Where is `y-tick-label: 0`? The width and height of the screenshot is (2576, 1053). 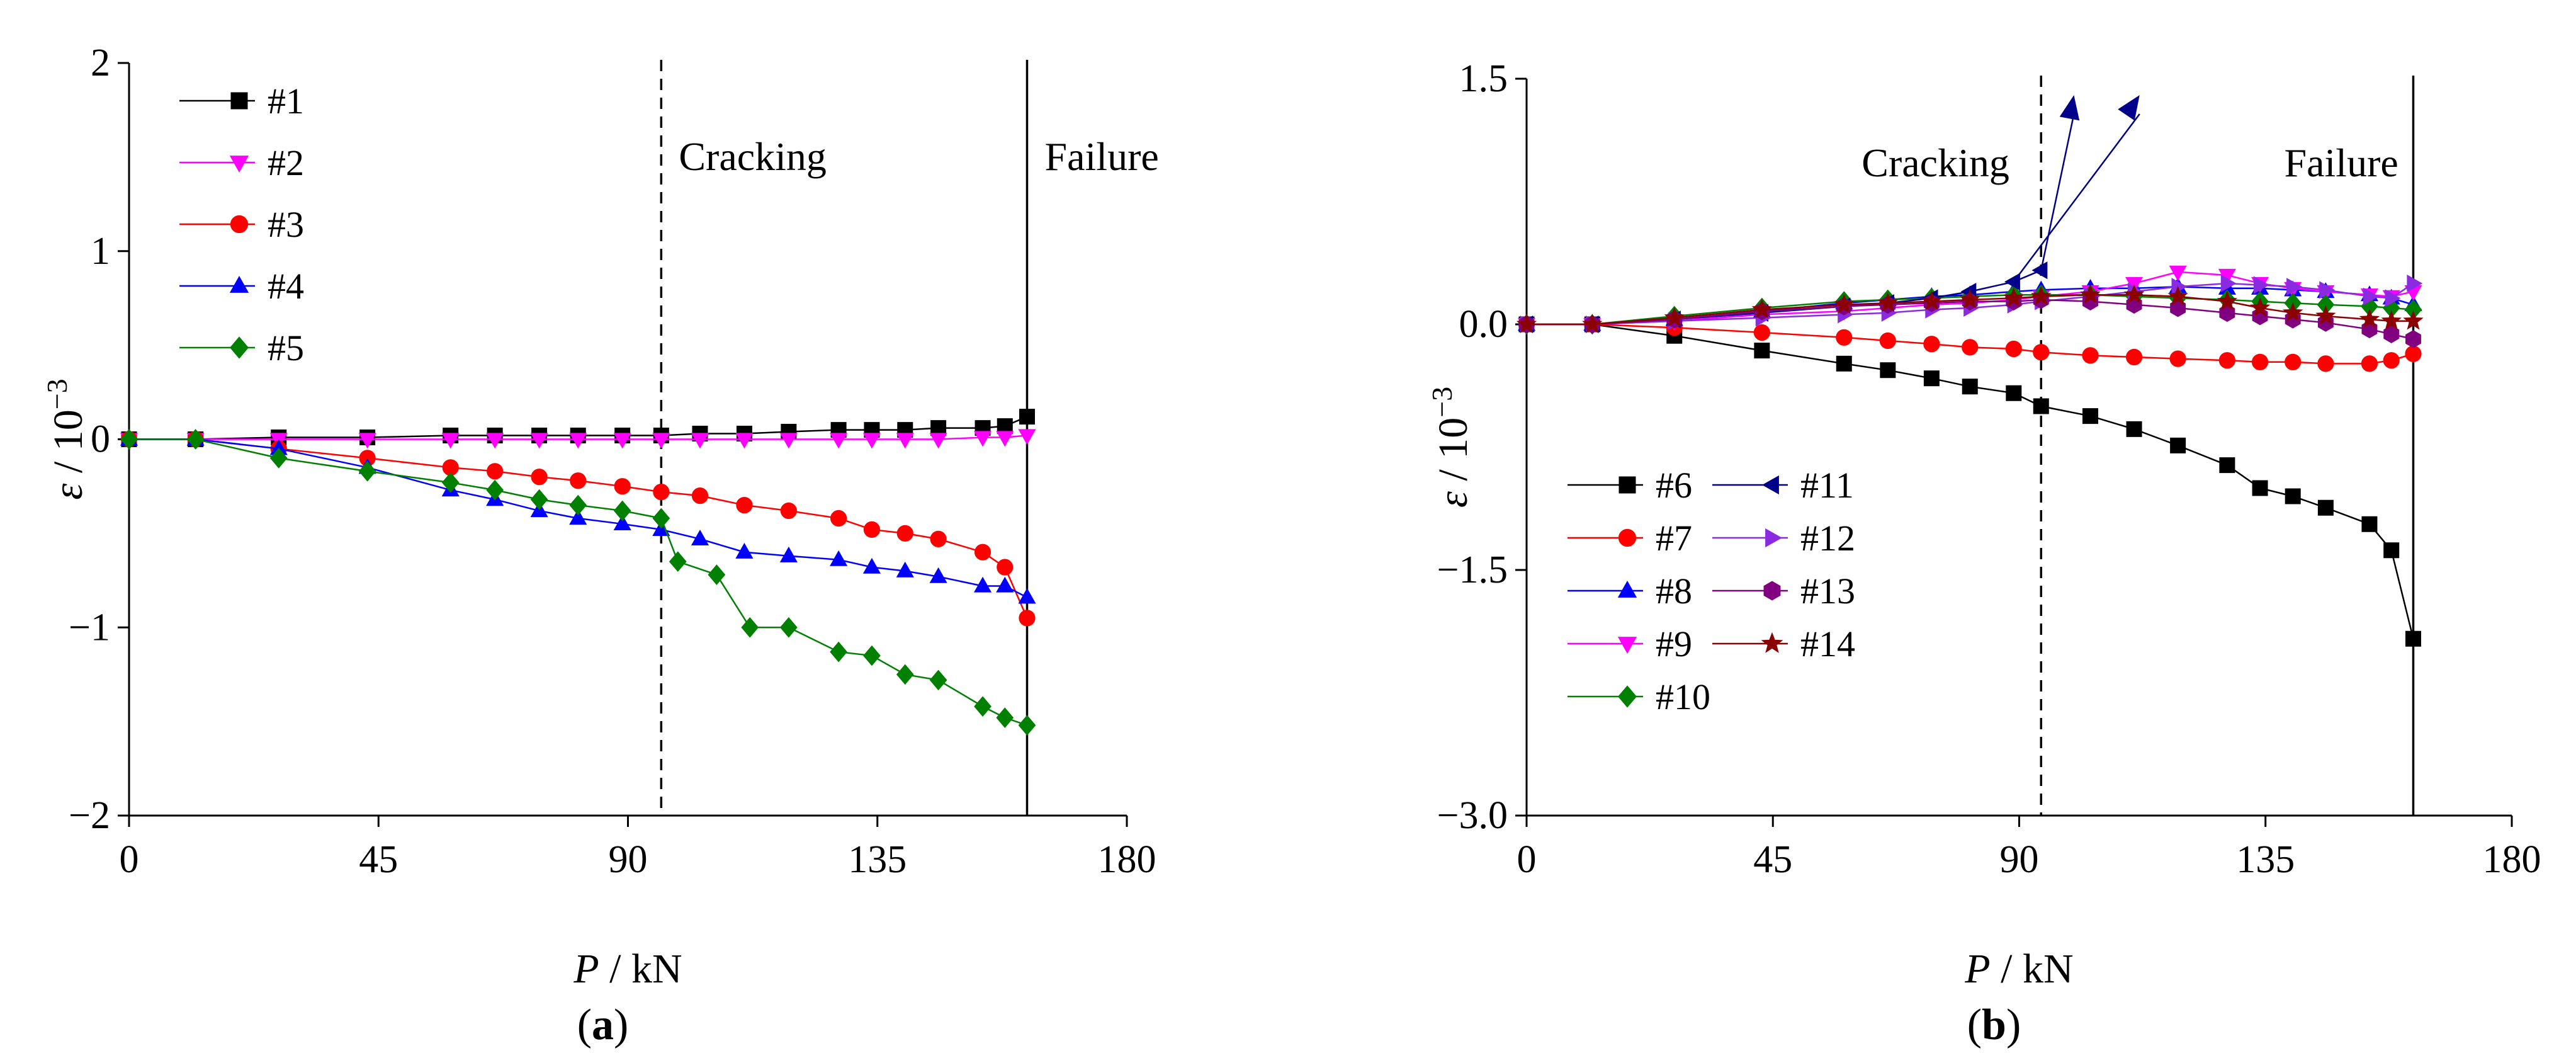 y-tick-label: 0 is located at coordinates (100, 440).